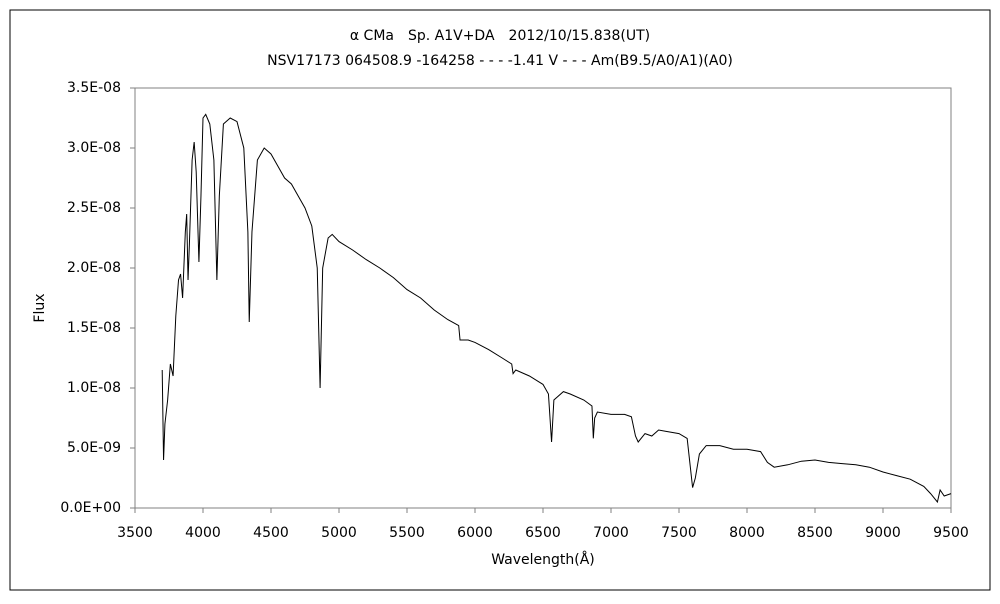 The width and height of the screenshot is (1000, 604). Describe the element at coordinates (815, 533) in the screenshot. I see `x-tick-label: 8500` at that location.